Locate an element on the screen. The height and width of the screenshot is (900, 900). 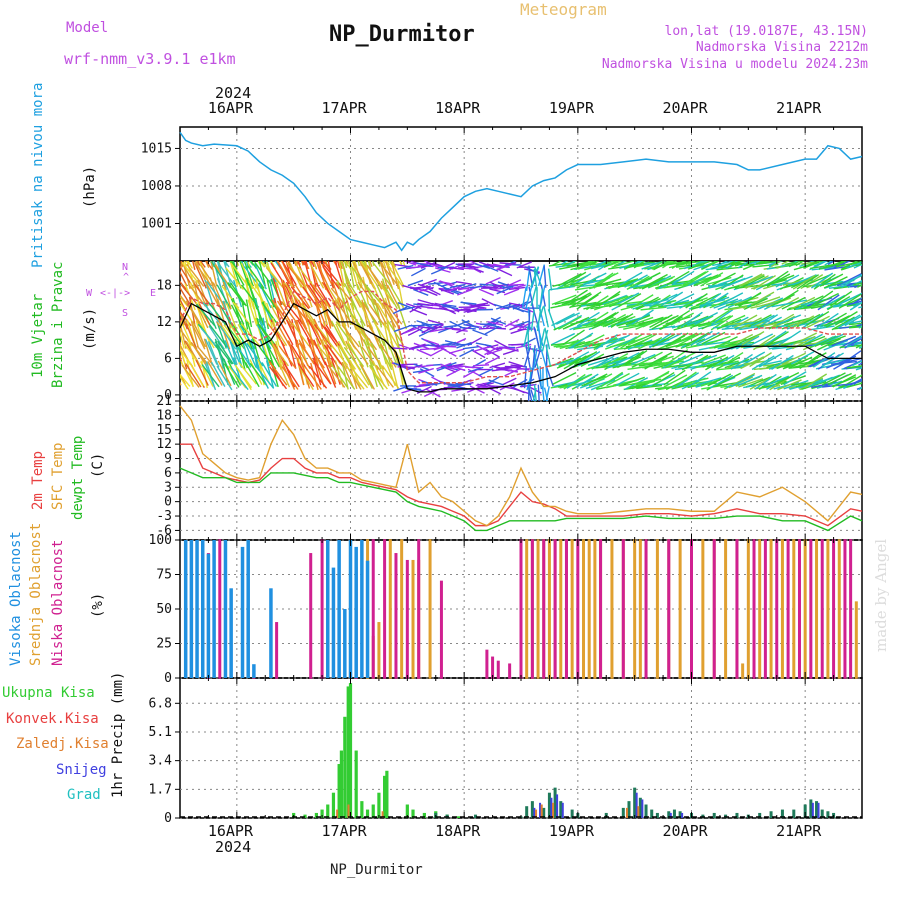
bottom-year-label: 2024 is located at coordinates (233, 847).